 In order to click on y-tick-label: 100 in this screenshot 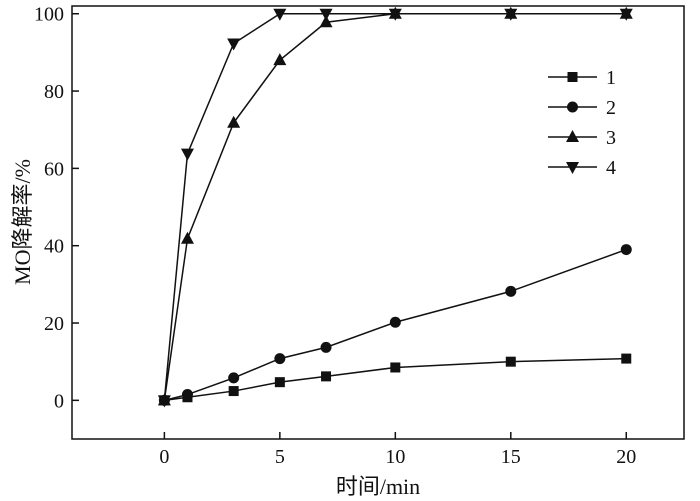, I will do `click(49, 15)`.